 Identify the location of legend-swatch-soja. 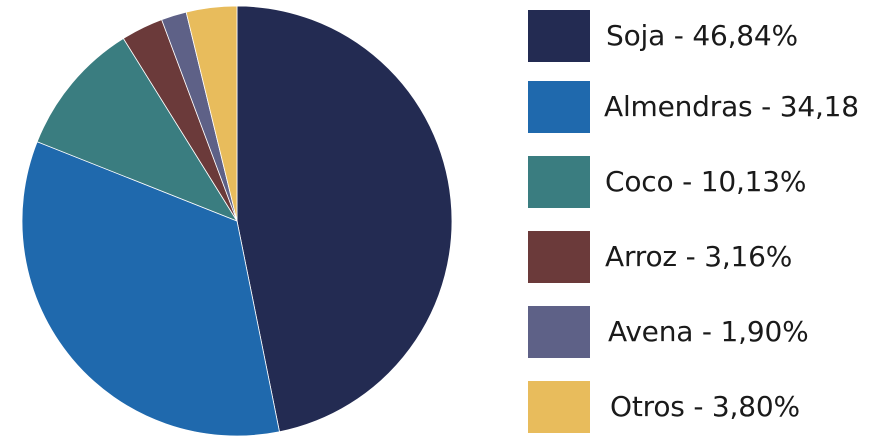
(559, 36).